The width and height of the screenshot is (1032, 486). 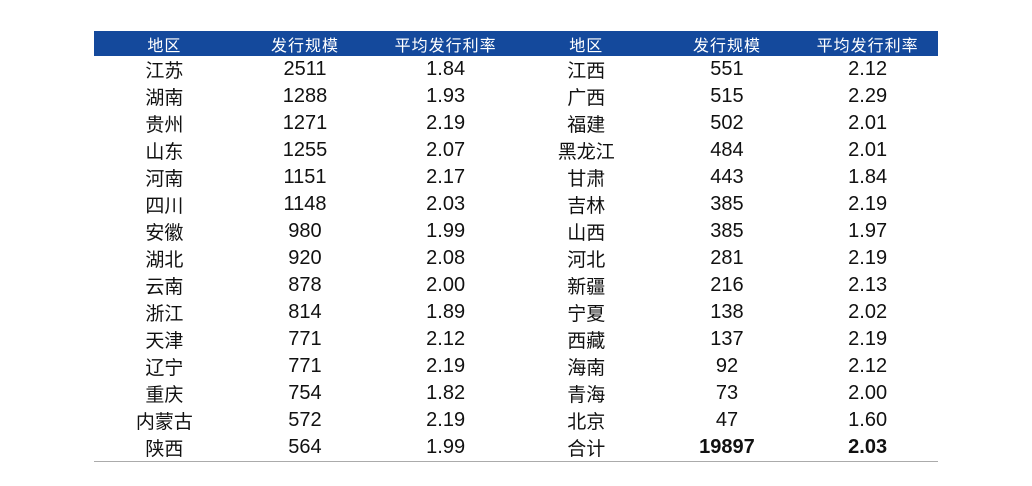 I want to click on region-cell: 安徽, so click(x=164, y=231).